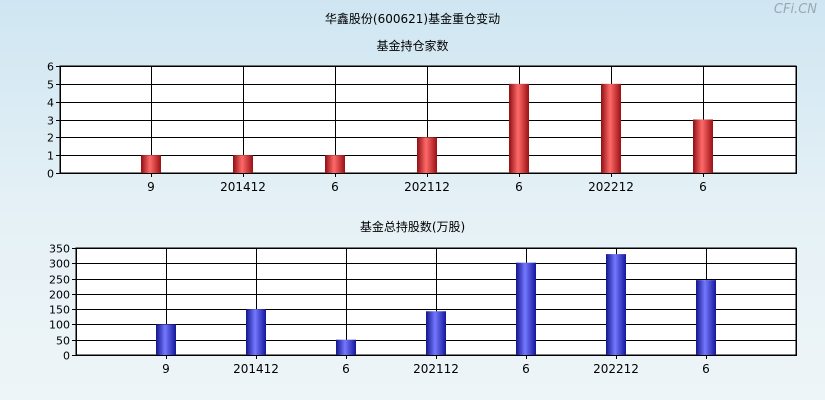 The width and height of the screenshot is (825, 400). I want to click on y-tick-label: 150, so click(59, 310).